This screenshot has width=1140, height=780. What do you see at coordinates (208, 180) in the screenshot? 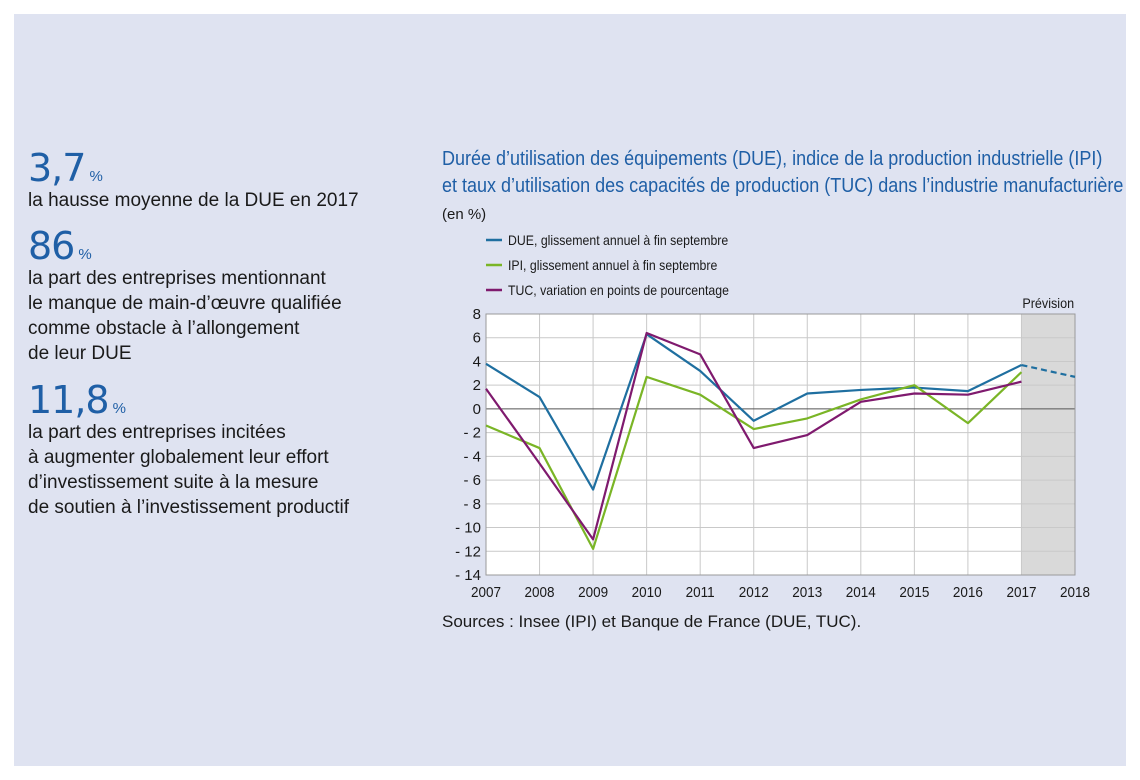
I see `stat-due-increase: 3,7% la hausse moyenne de la DUE en 2017` at bounding box center [208, 180].